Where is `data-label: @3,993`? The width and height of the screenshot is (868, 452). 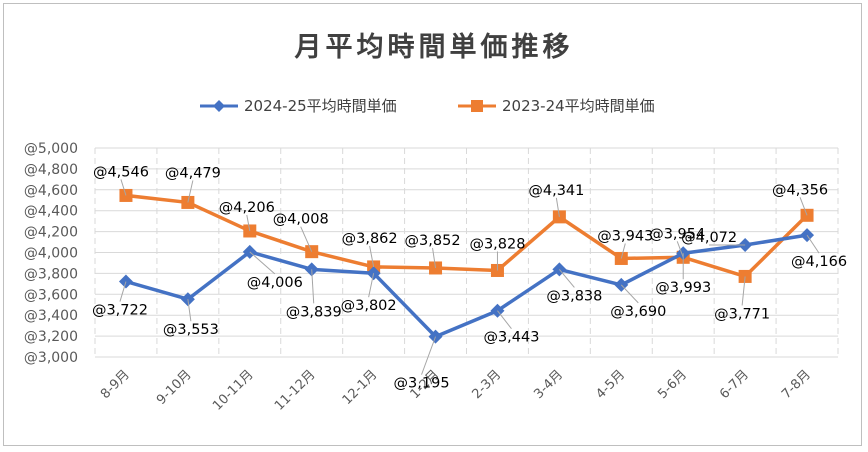 data-label: @3,993 is located at coordinates (683, 288).